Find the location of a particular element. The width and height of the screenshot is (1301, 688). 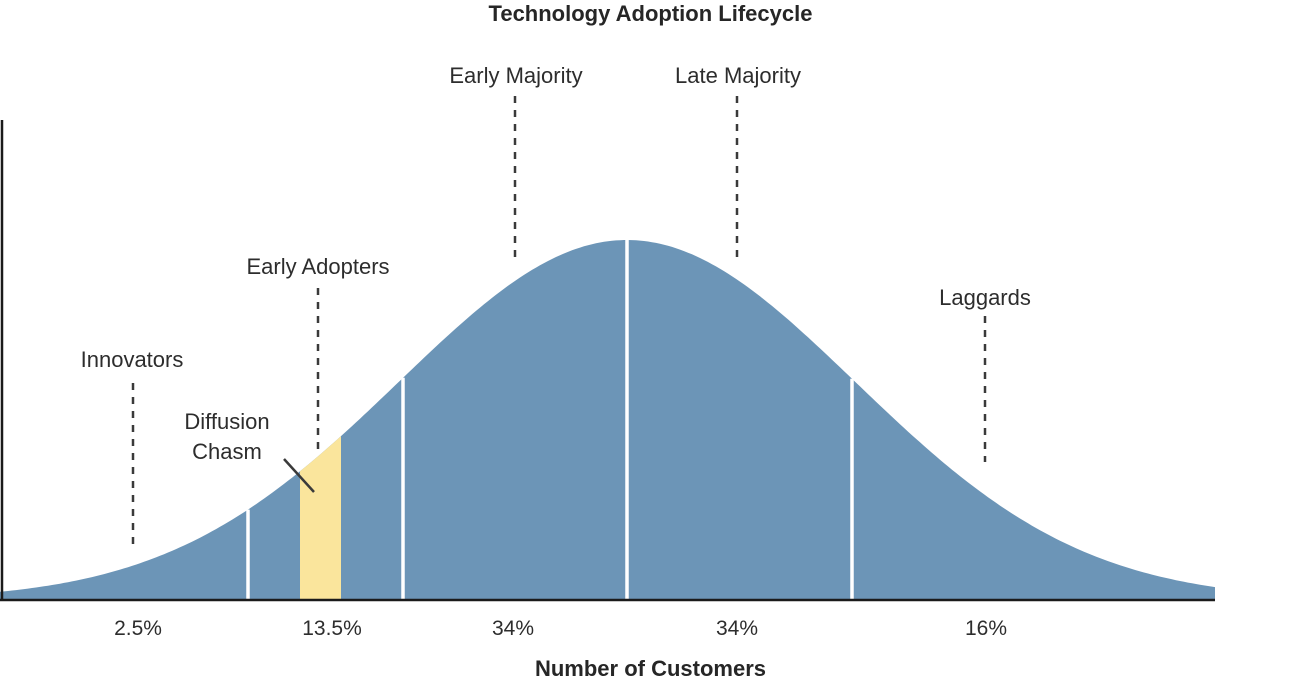

percent-label-laggards: 16% is located at coordinates (986, 628).